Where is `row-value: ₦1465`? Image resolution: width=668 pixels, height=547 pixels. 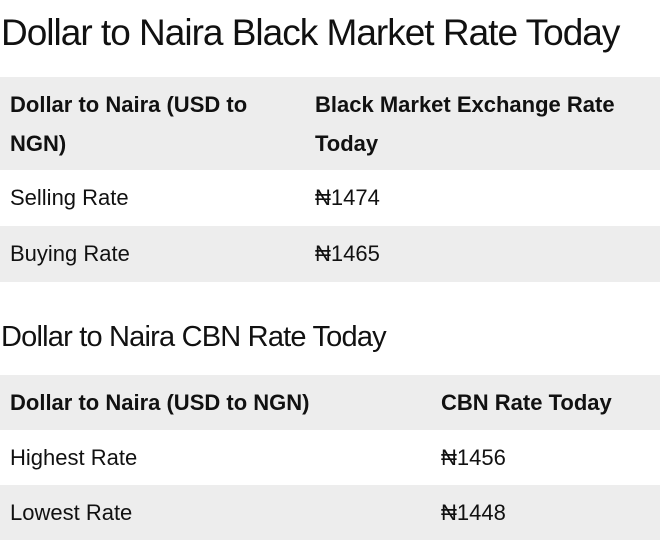 row-value: ₦1465 is located at coordinates (347, 253).